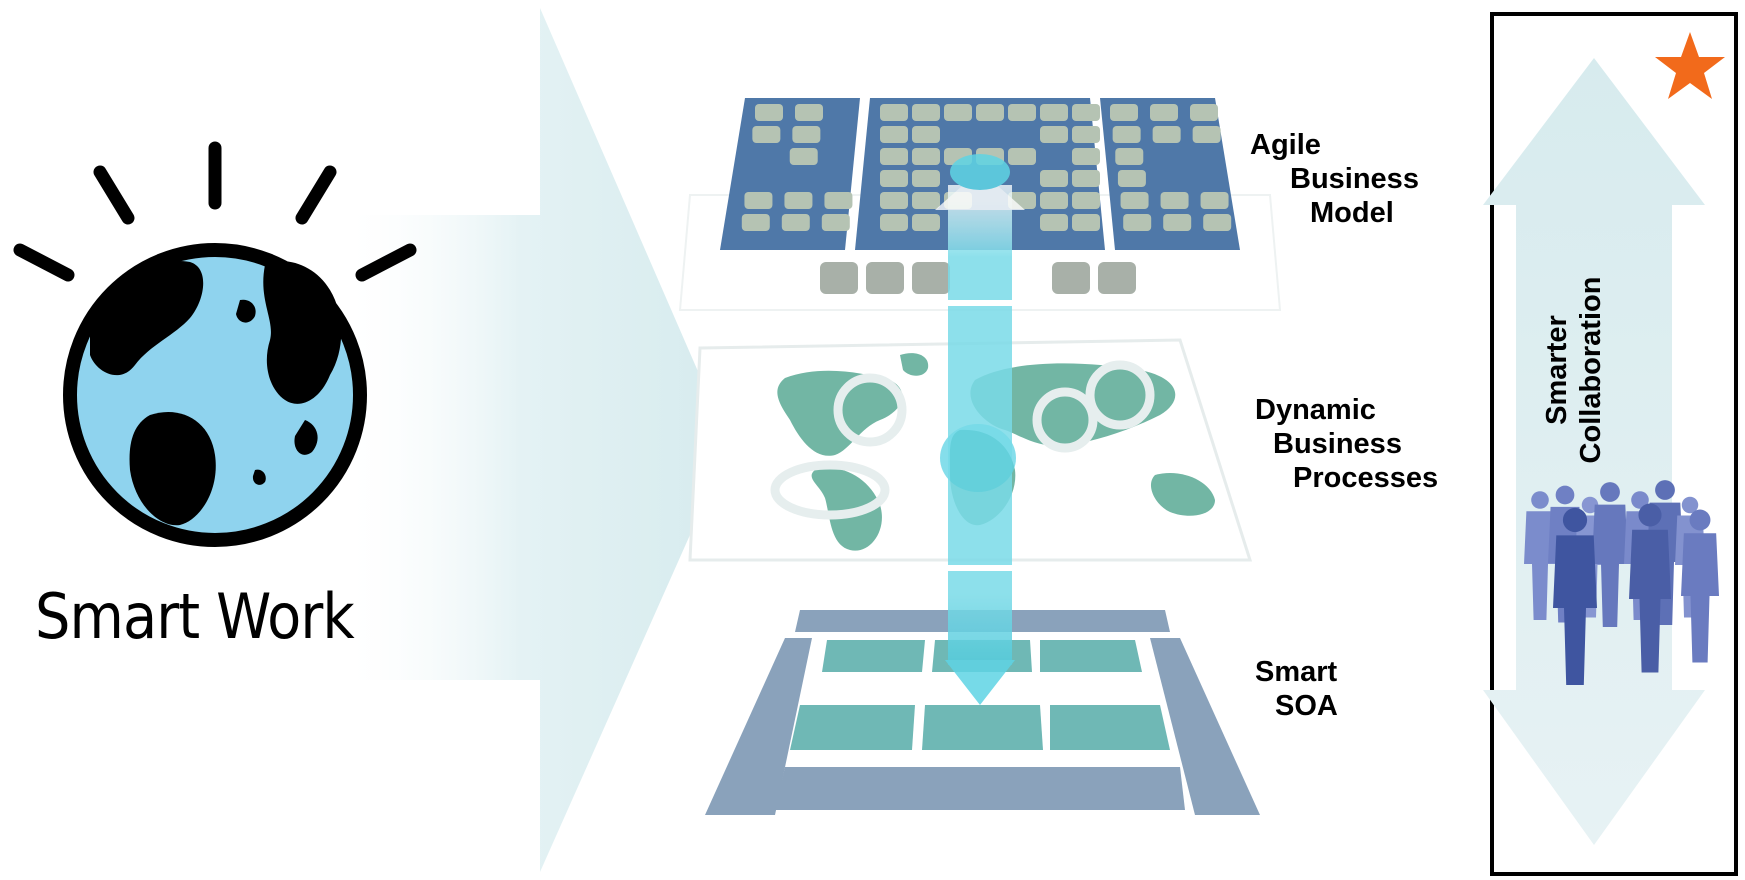 Image resolution: width=1745 pixels, height=880 pixels. Describe the element at coordinates (1315, 410) in the screenshot. I see `label-line: Dynamic` at that location.